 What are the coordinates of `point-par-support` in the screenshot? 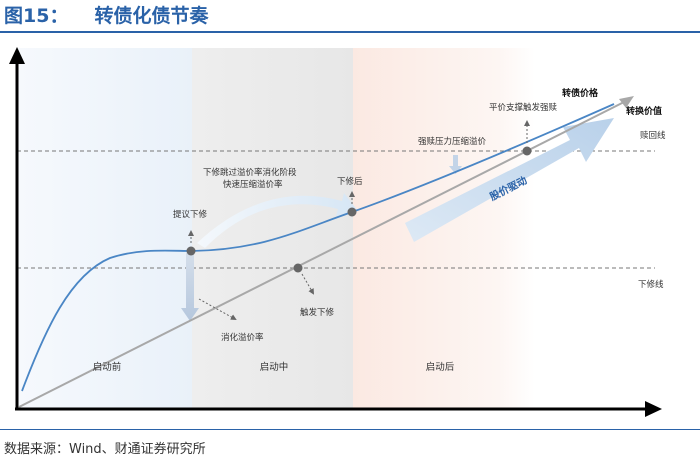 It's located at (527, 151).